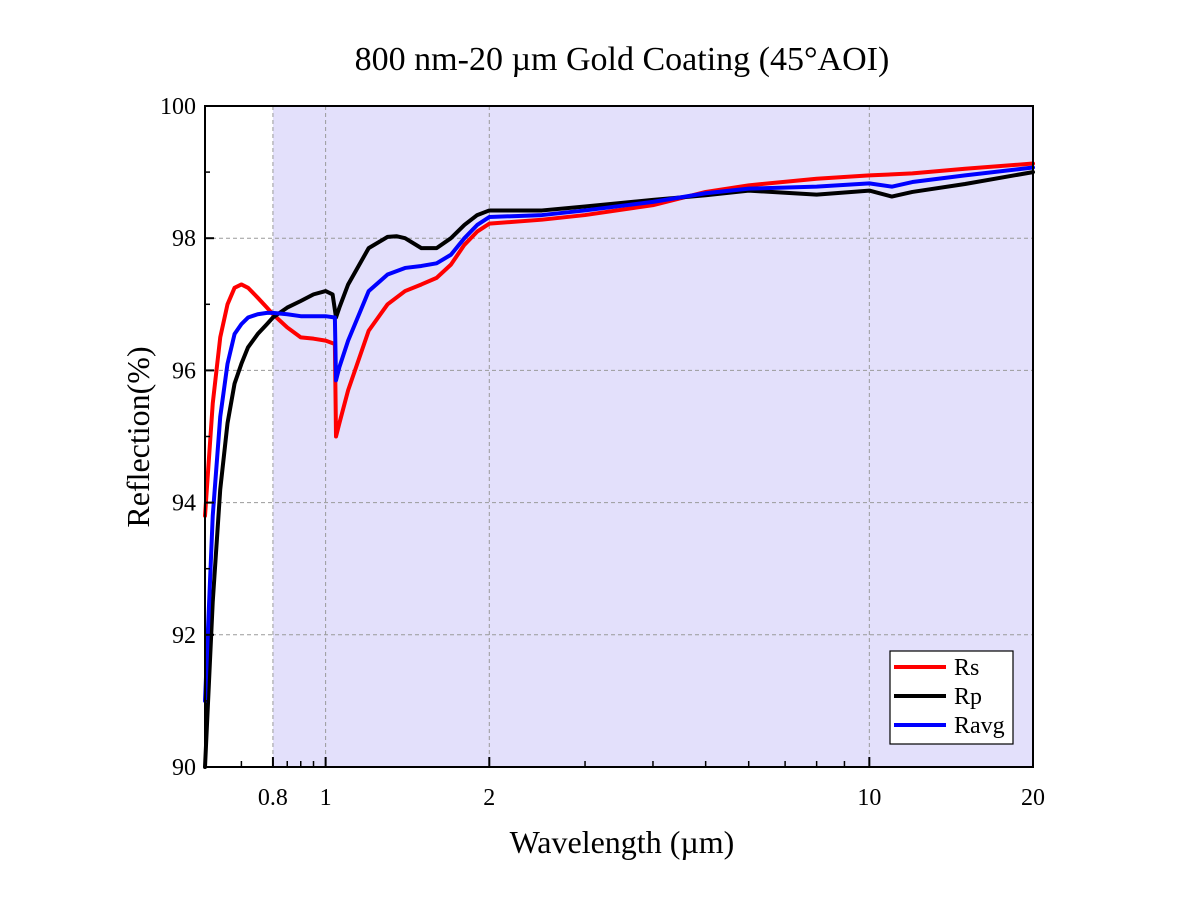 The width and height of the screenshot is (1200, 923). What do you see at coordinates (138, 436) in the screenshot?
I see `y-axis-title: Reflection(%)` at bounding box center [138, 436].